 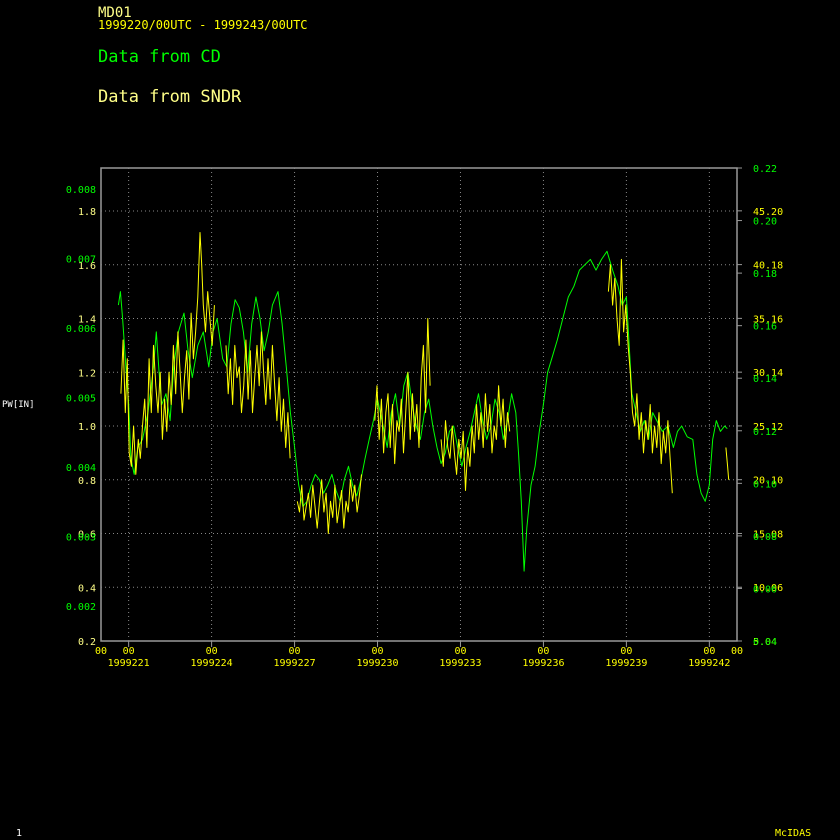 I want to click on right-inner-tick-label: 25.12, so click(x=768, y=427).